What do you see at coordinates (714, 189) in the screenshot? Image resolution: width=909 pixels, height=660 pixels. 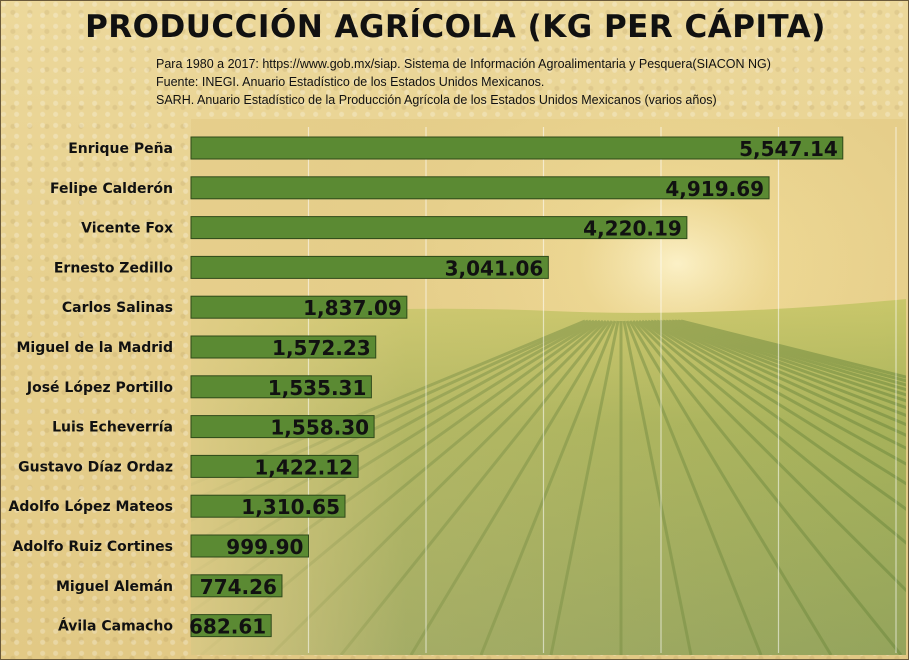 I see `data-label: 4,919.69` at bounding box center [714, 189].